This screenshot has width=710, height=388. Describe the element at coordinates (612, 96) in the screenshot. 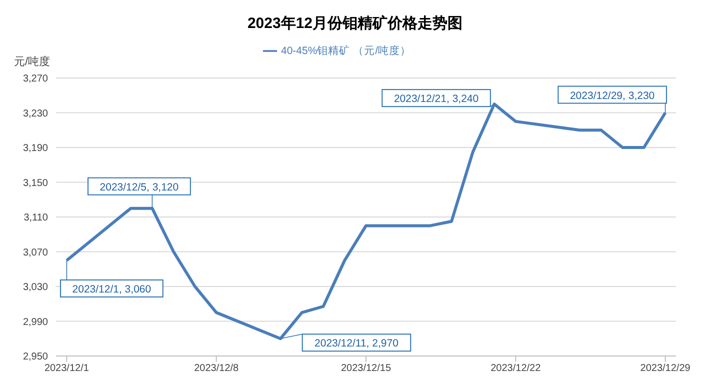

I see `annotation: 2023/12/29, 3,230` at that location.